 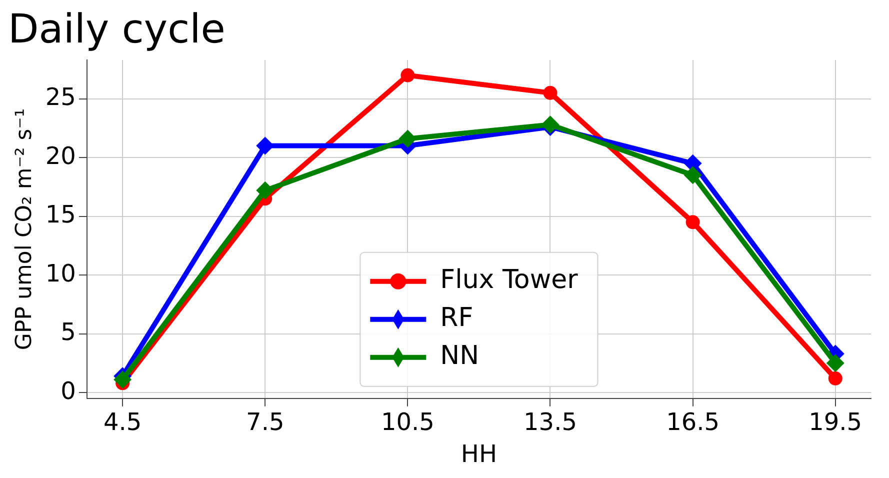 What do you see at coordinates (117, 29) in the screenshot?
I see `chart-title: Daily cycle` at bounding box center [117, 29].